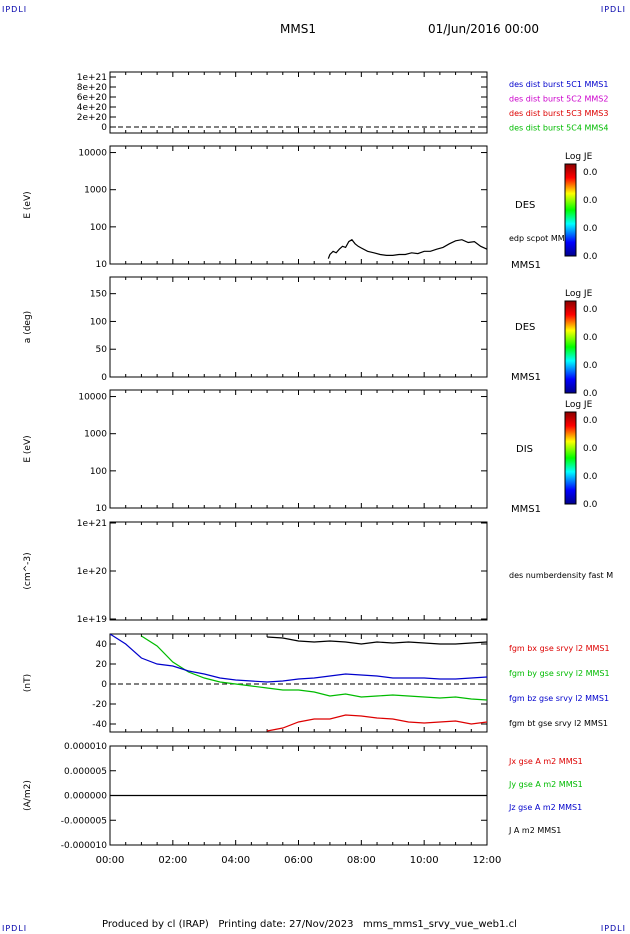  Describe the element at coordinates (545, 761) in the screenshot. I see `current-legend-entry: Jx gse A m2 MMS1` at that location.